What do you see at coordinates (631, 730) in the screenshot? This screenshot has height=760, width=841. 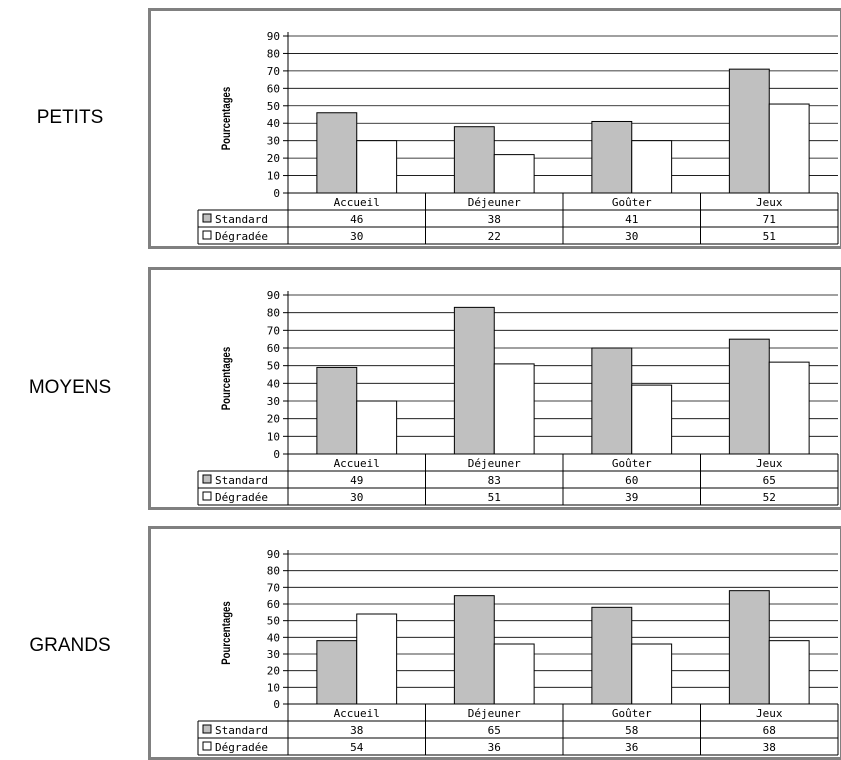 I see `data-label: 58` at bounding box center [631, 730].